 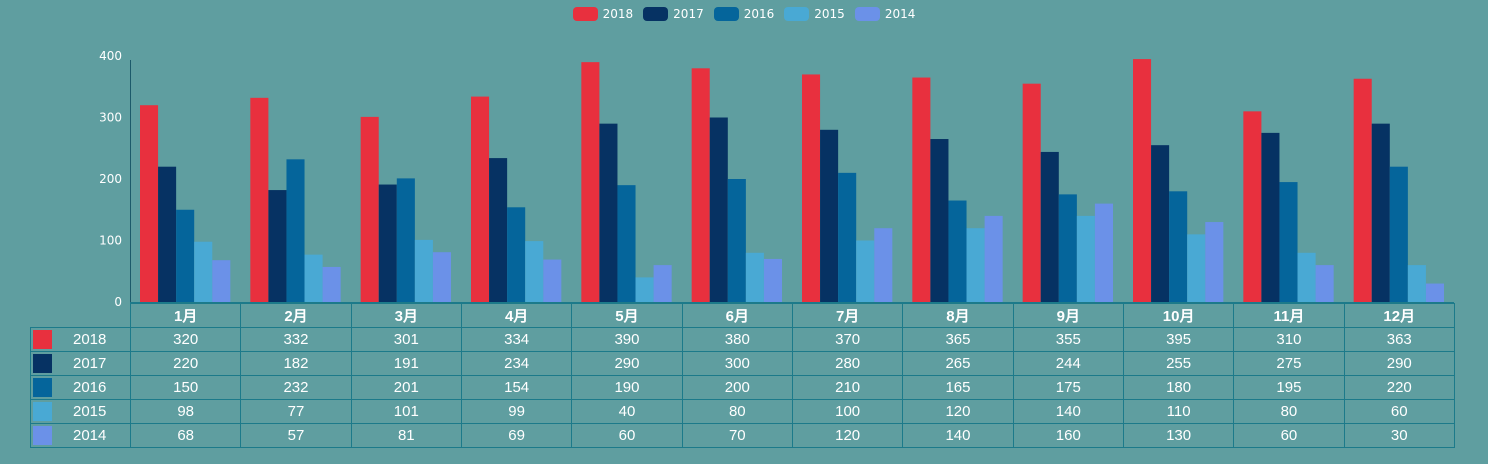 I want to click on table-cell: 120, so click(x=847, y=435).